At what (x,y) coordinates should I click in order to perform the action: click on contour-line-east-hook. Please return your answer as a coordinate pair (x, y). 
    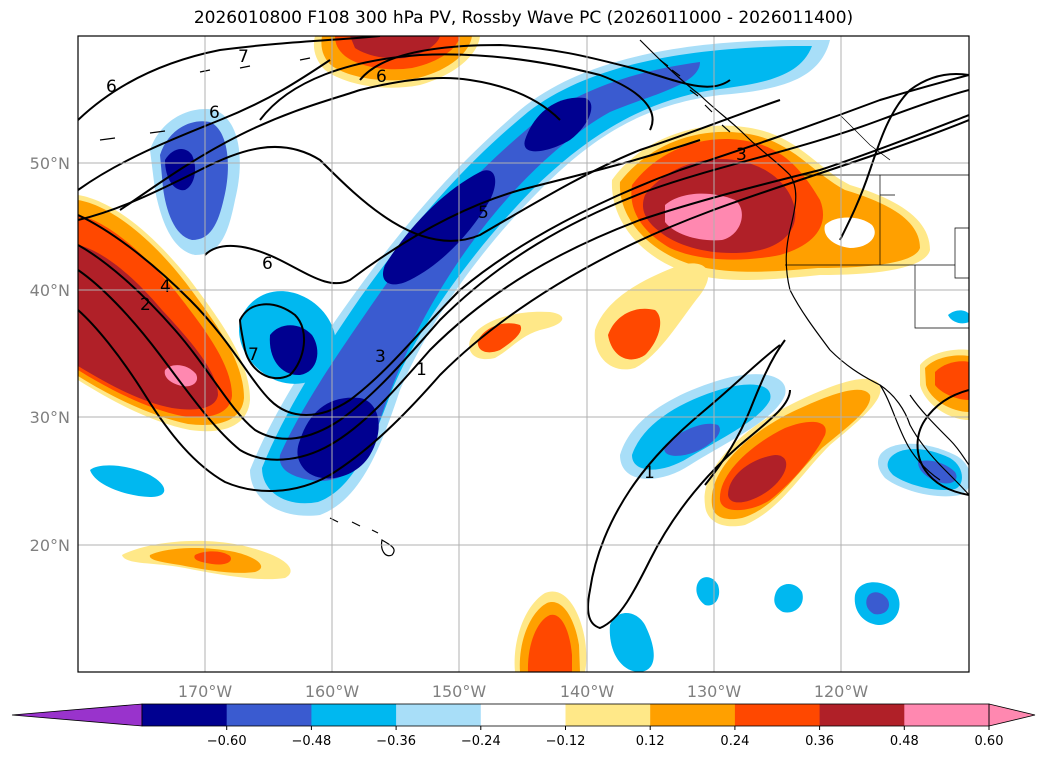
    Looking at the image, I should click on (942, 442).